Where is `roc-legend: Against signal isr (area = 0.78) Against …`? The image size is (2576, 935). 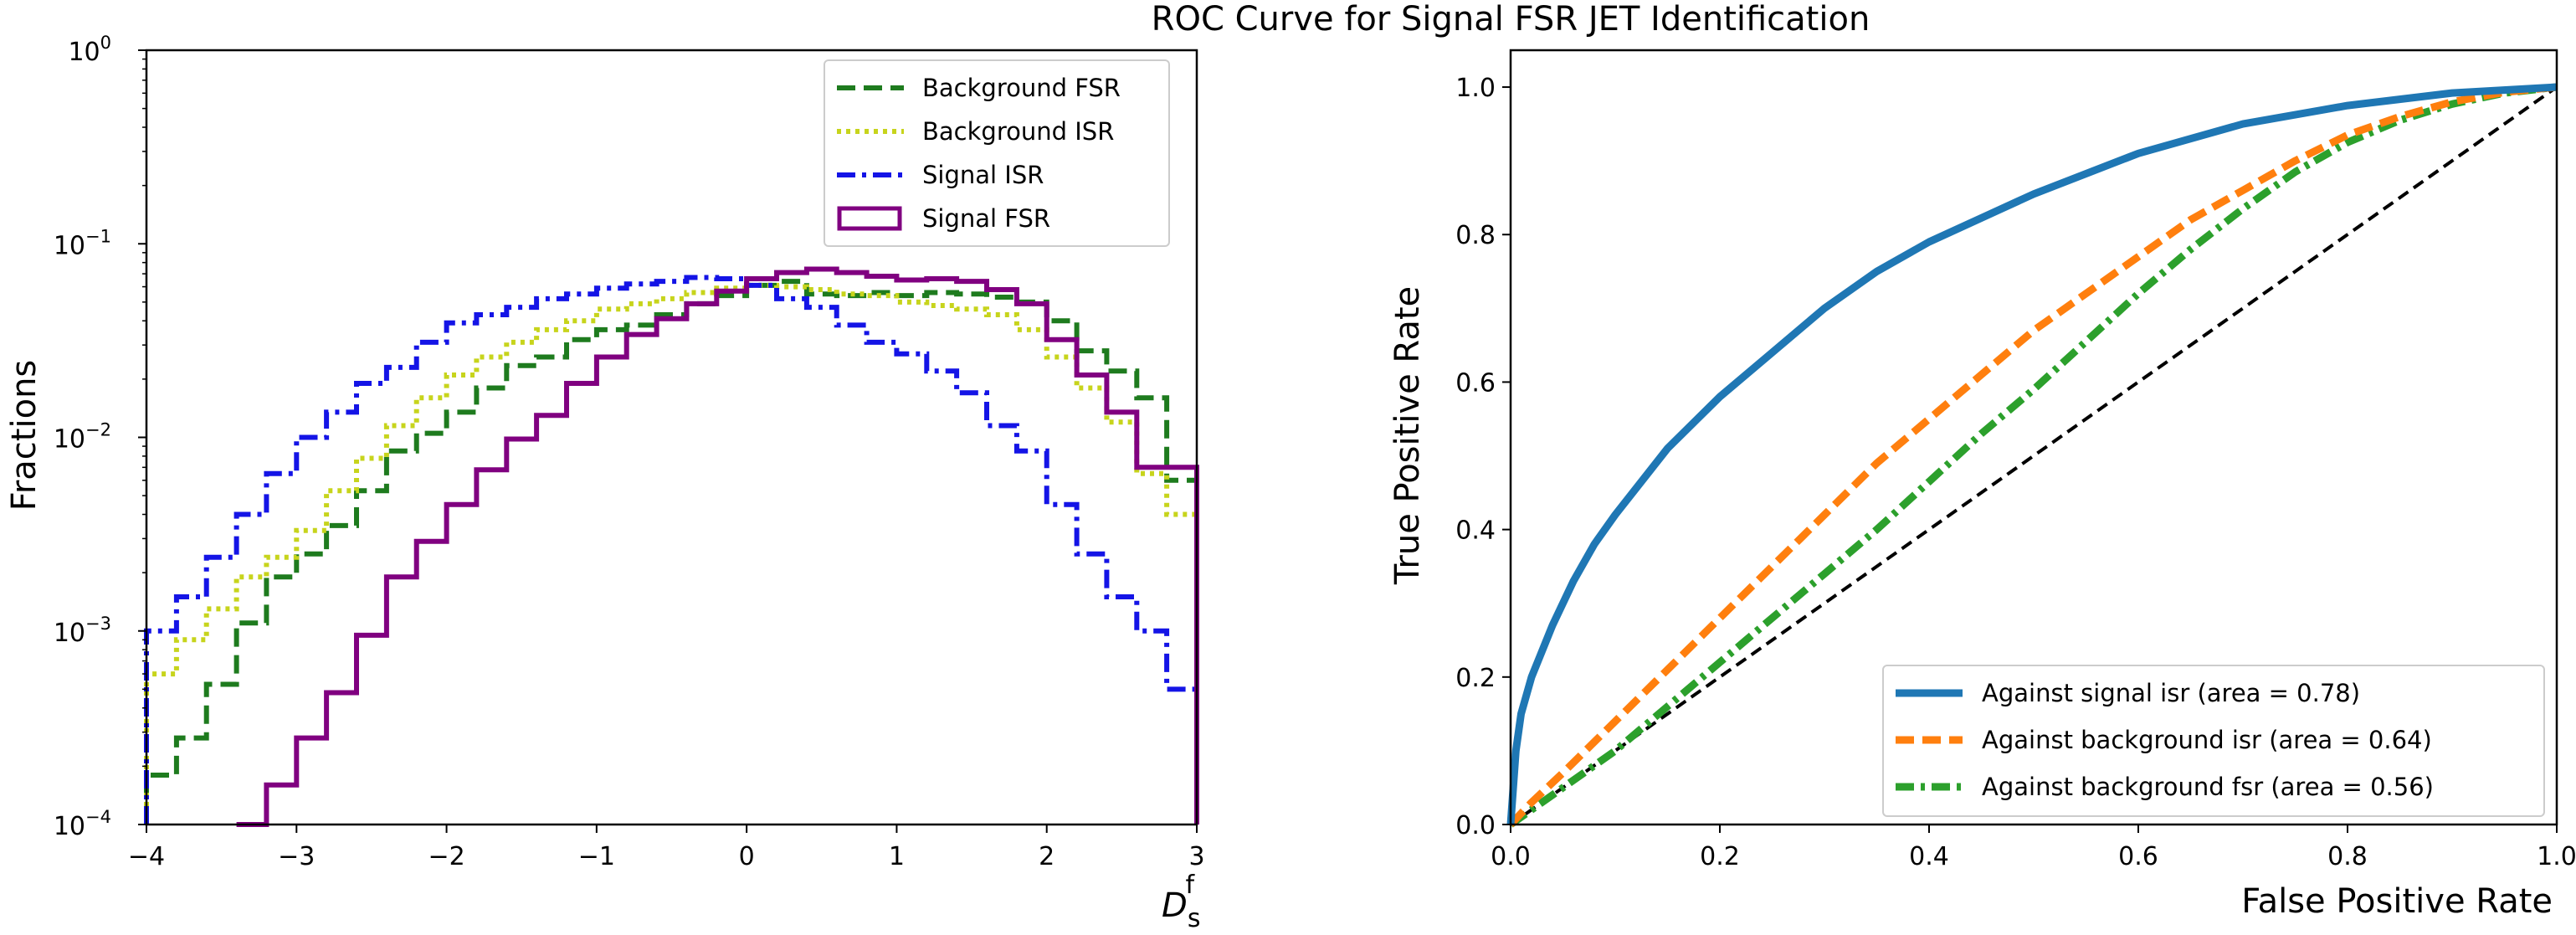 roc-legend: Against signal isr (area = 0.78) Against … is located at coordinates (2213, 741).